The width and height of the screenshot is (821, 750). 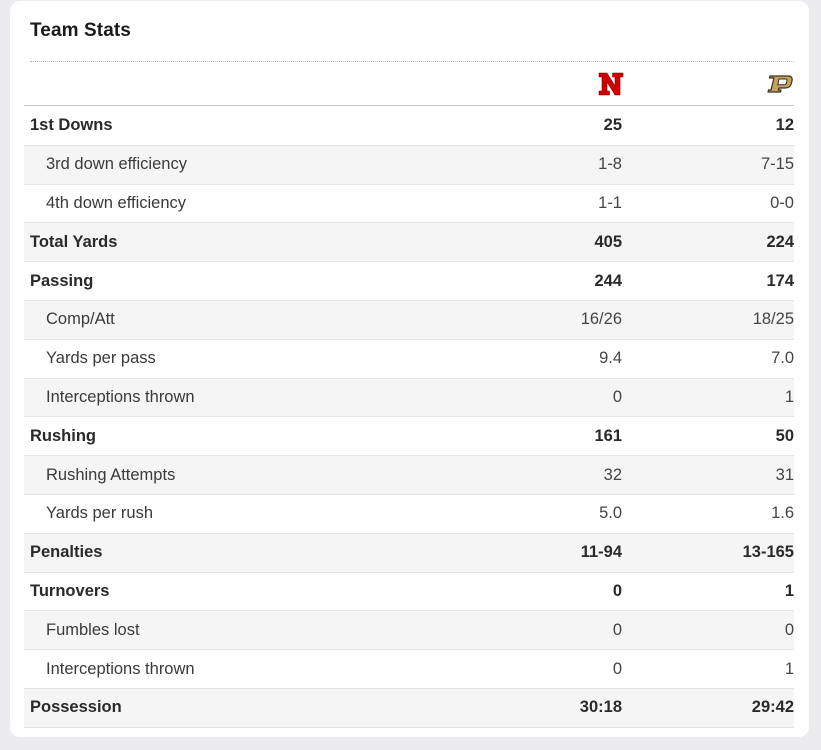 I want to click on stat-row: 4th down efficiency 1-1 0-0, so click(x=409, y=204).